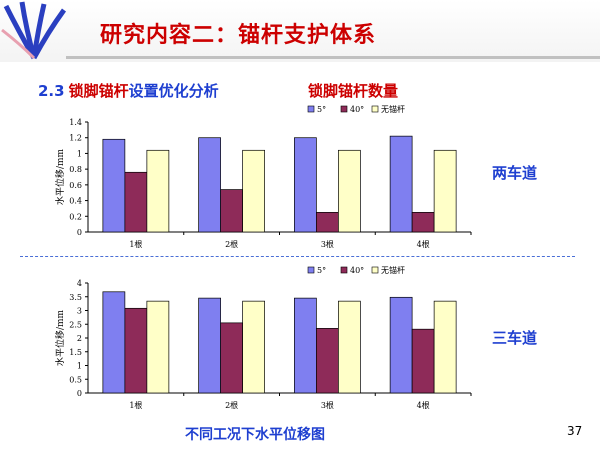 The image size is (600, 450). Describe the element at coordinates (75, 352) in the screenshot. I see `y-tick-label: 1.5` at that location.